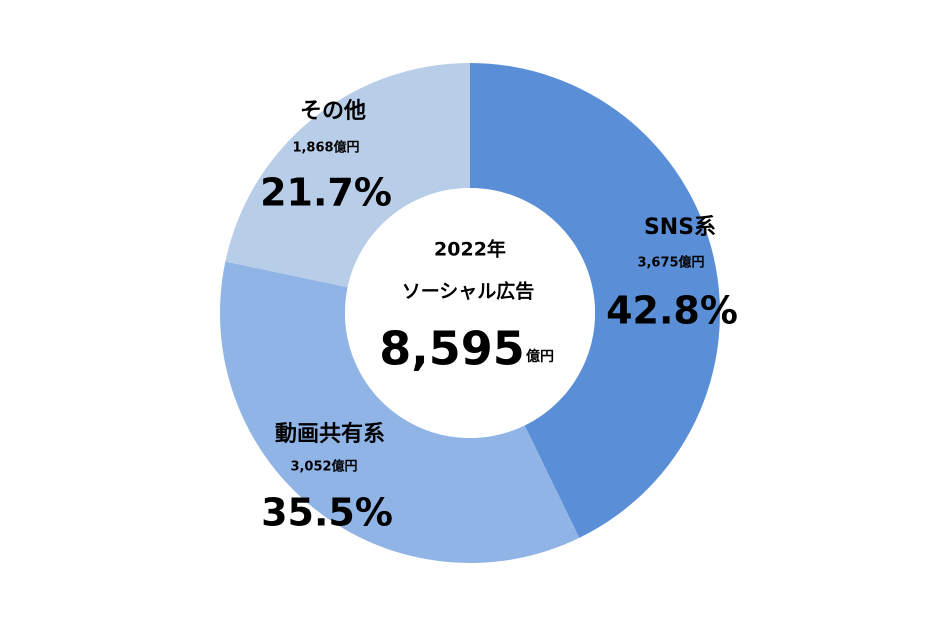  Describe the element at coordinates (327, 513) in the screenshot. I see `slice-percent: 35.5%` at that location.